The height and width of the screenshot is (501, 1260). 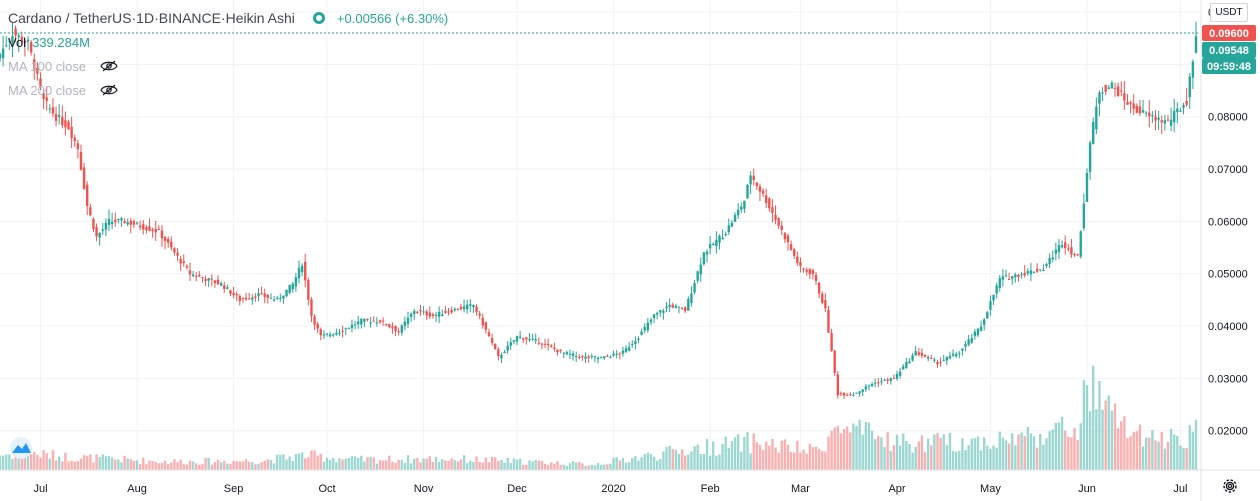 What do you see at coordinates (1228, 379) in the screenshot?
I see `price-tick-label: 0.03000` at bounding box center [1228, 379].